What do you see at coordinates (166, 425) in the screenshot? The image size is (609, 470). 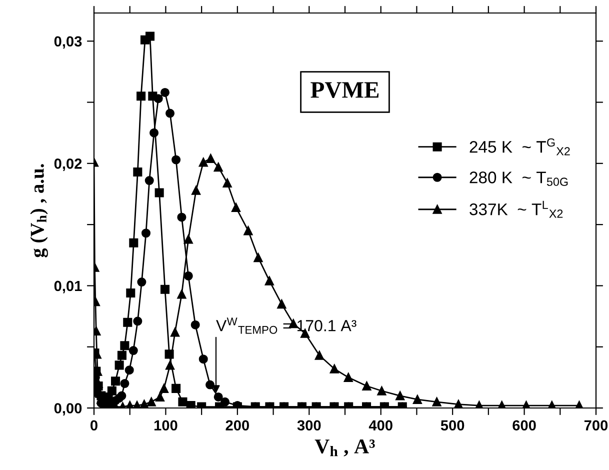 I see `x-tick-label: 100` at bounding box center [166, 425].